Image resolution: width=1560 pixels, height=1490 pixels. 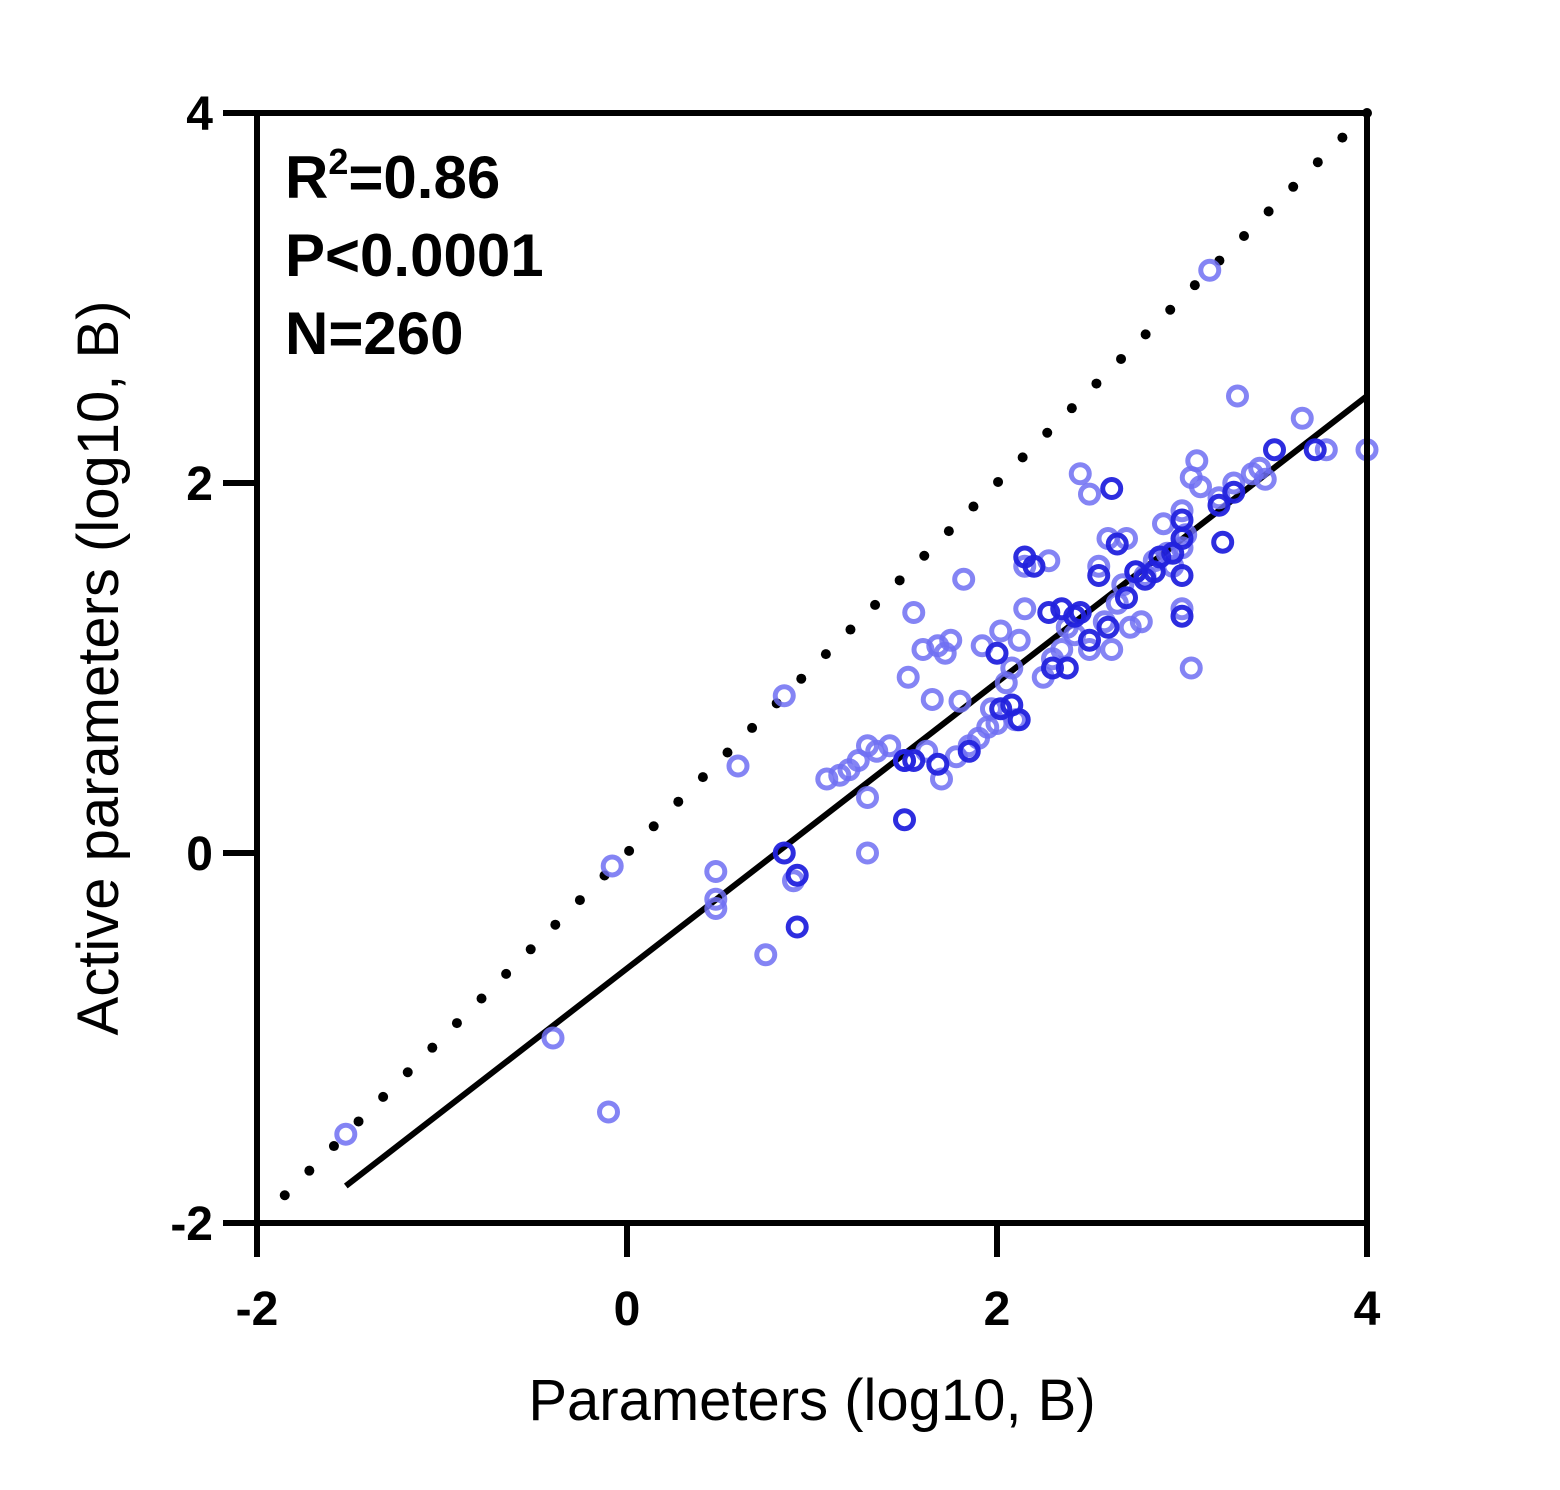 What do you see at coordinates (414, 255) in the screenshot?
I see `p-value-annotation: P<0.0001` at bounding box center [414, 255].